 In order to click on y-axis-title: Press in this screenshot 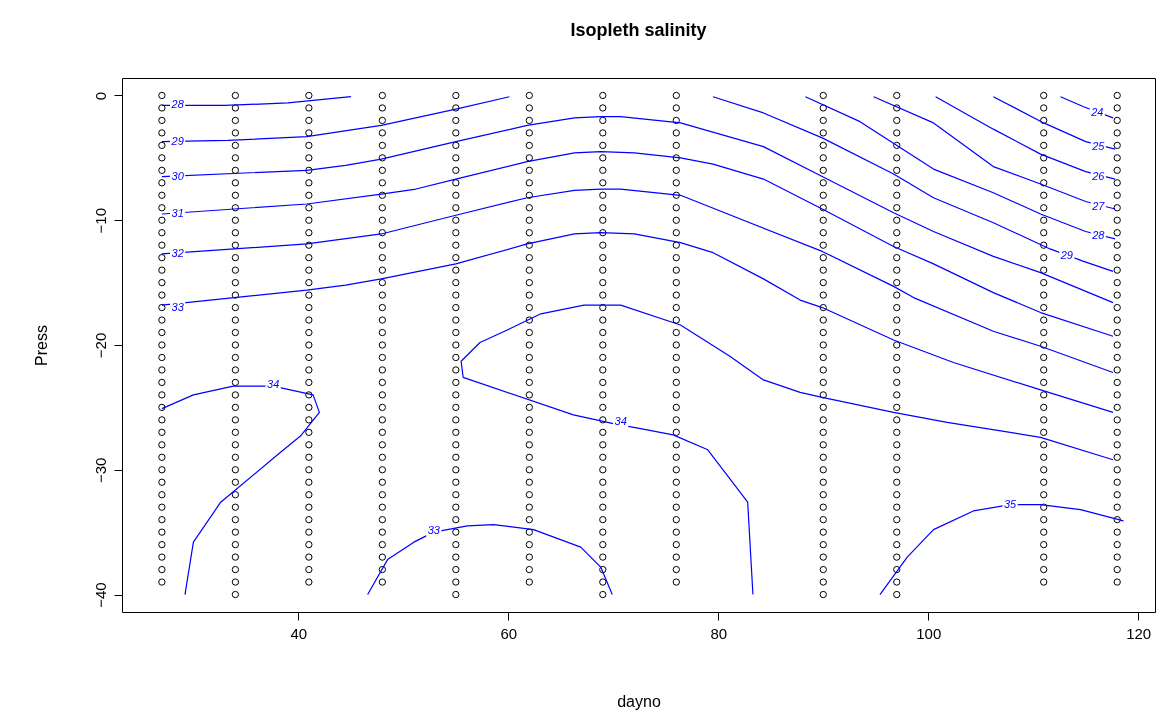, I will do `click(41, 345)`.